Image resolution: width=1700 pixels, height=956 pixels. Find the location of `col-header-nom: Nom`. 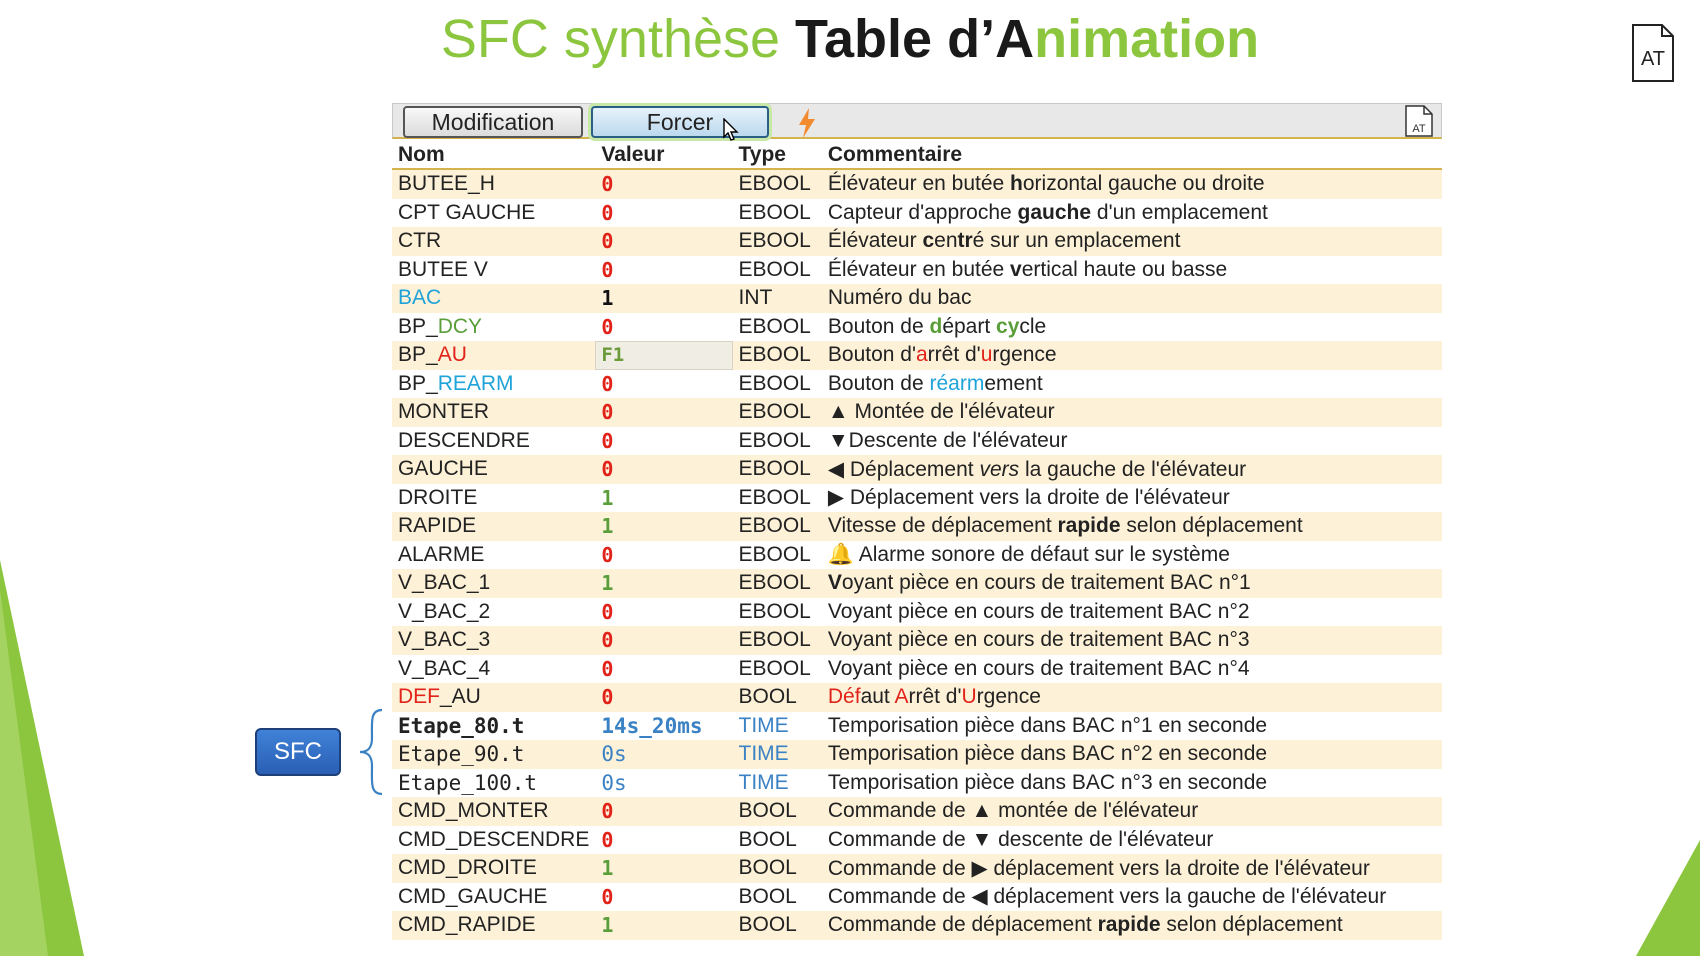

col-header-nom: Nom is located at coordinates (494, 155).